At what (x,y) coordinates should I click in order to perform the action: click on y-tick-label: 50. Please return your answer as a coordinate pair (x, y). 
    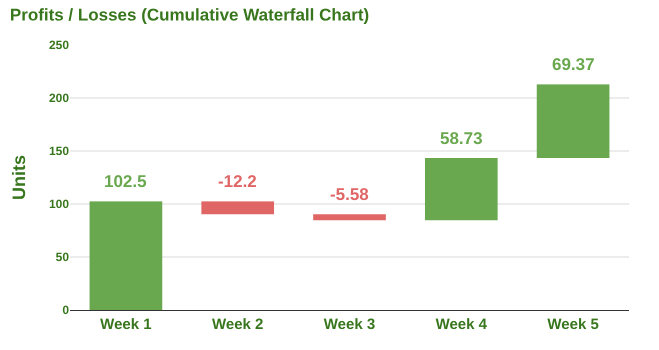
    Looking at the image, I should click on (63, 257).